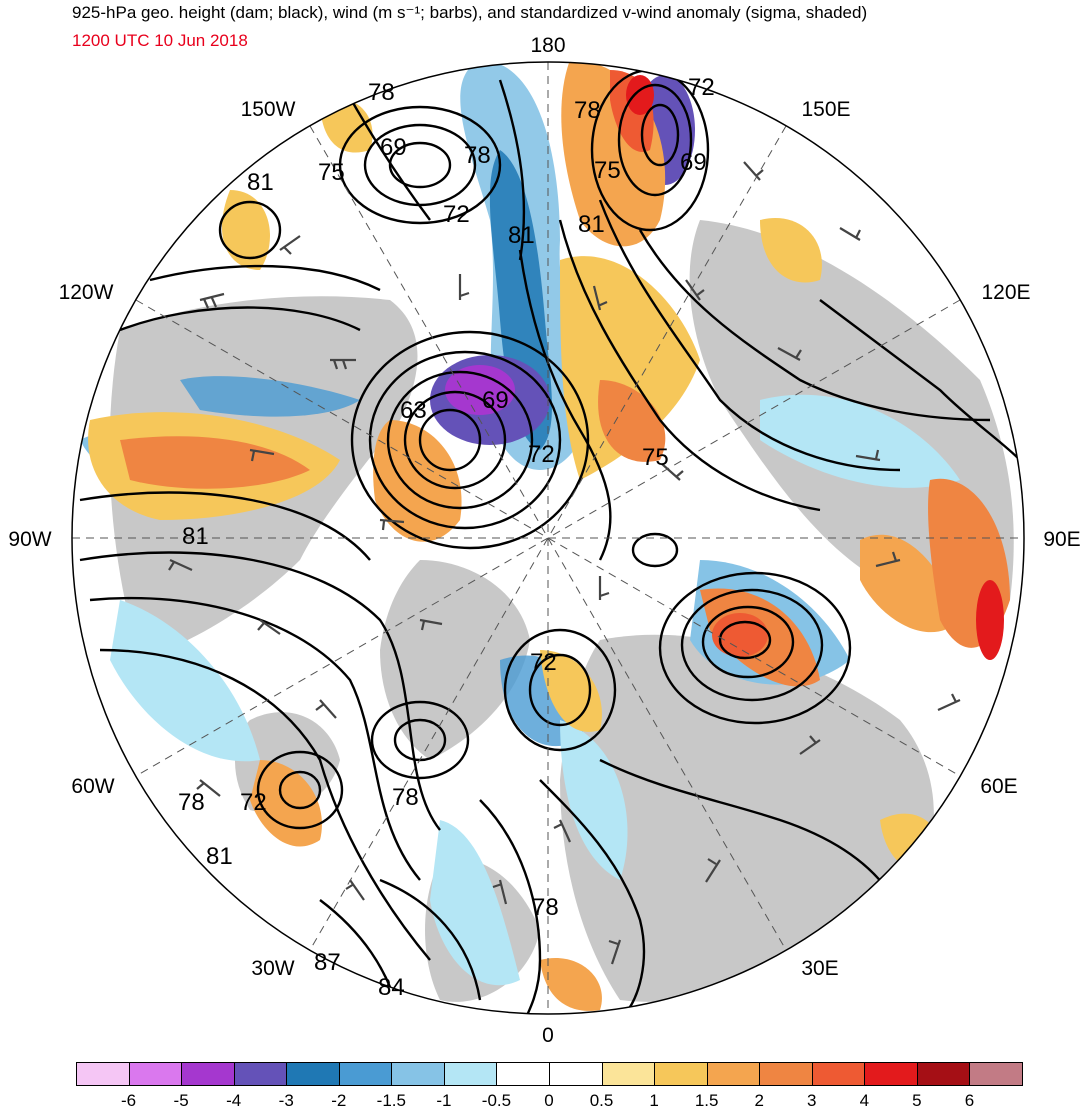  What do you see at coordinates (917, 1100) in the screenshot?
I see `colorbar-tick-label: 5` at bounding box center [917, 1100].